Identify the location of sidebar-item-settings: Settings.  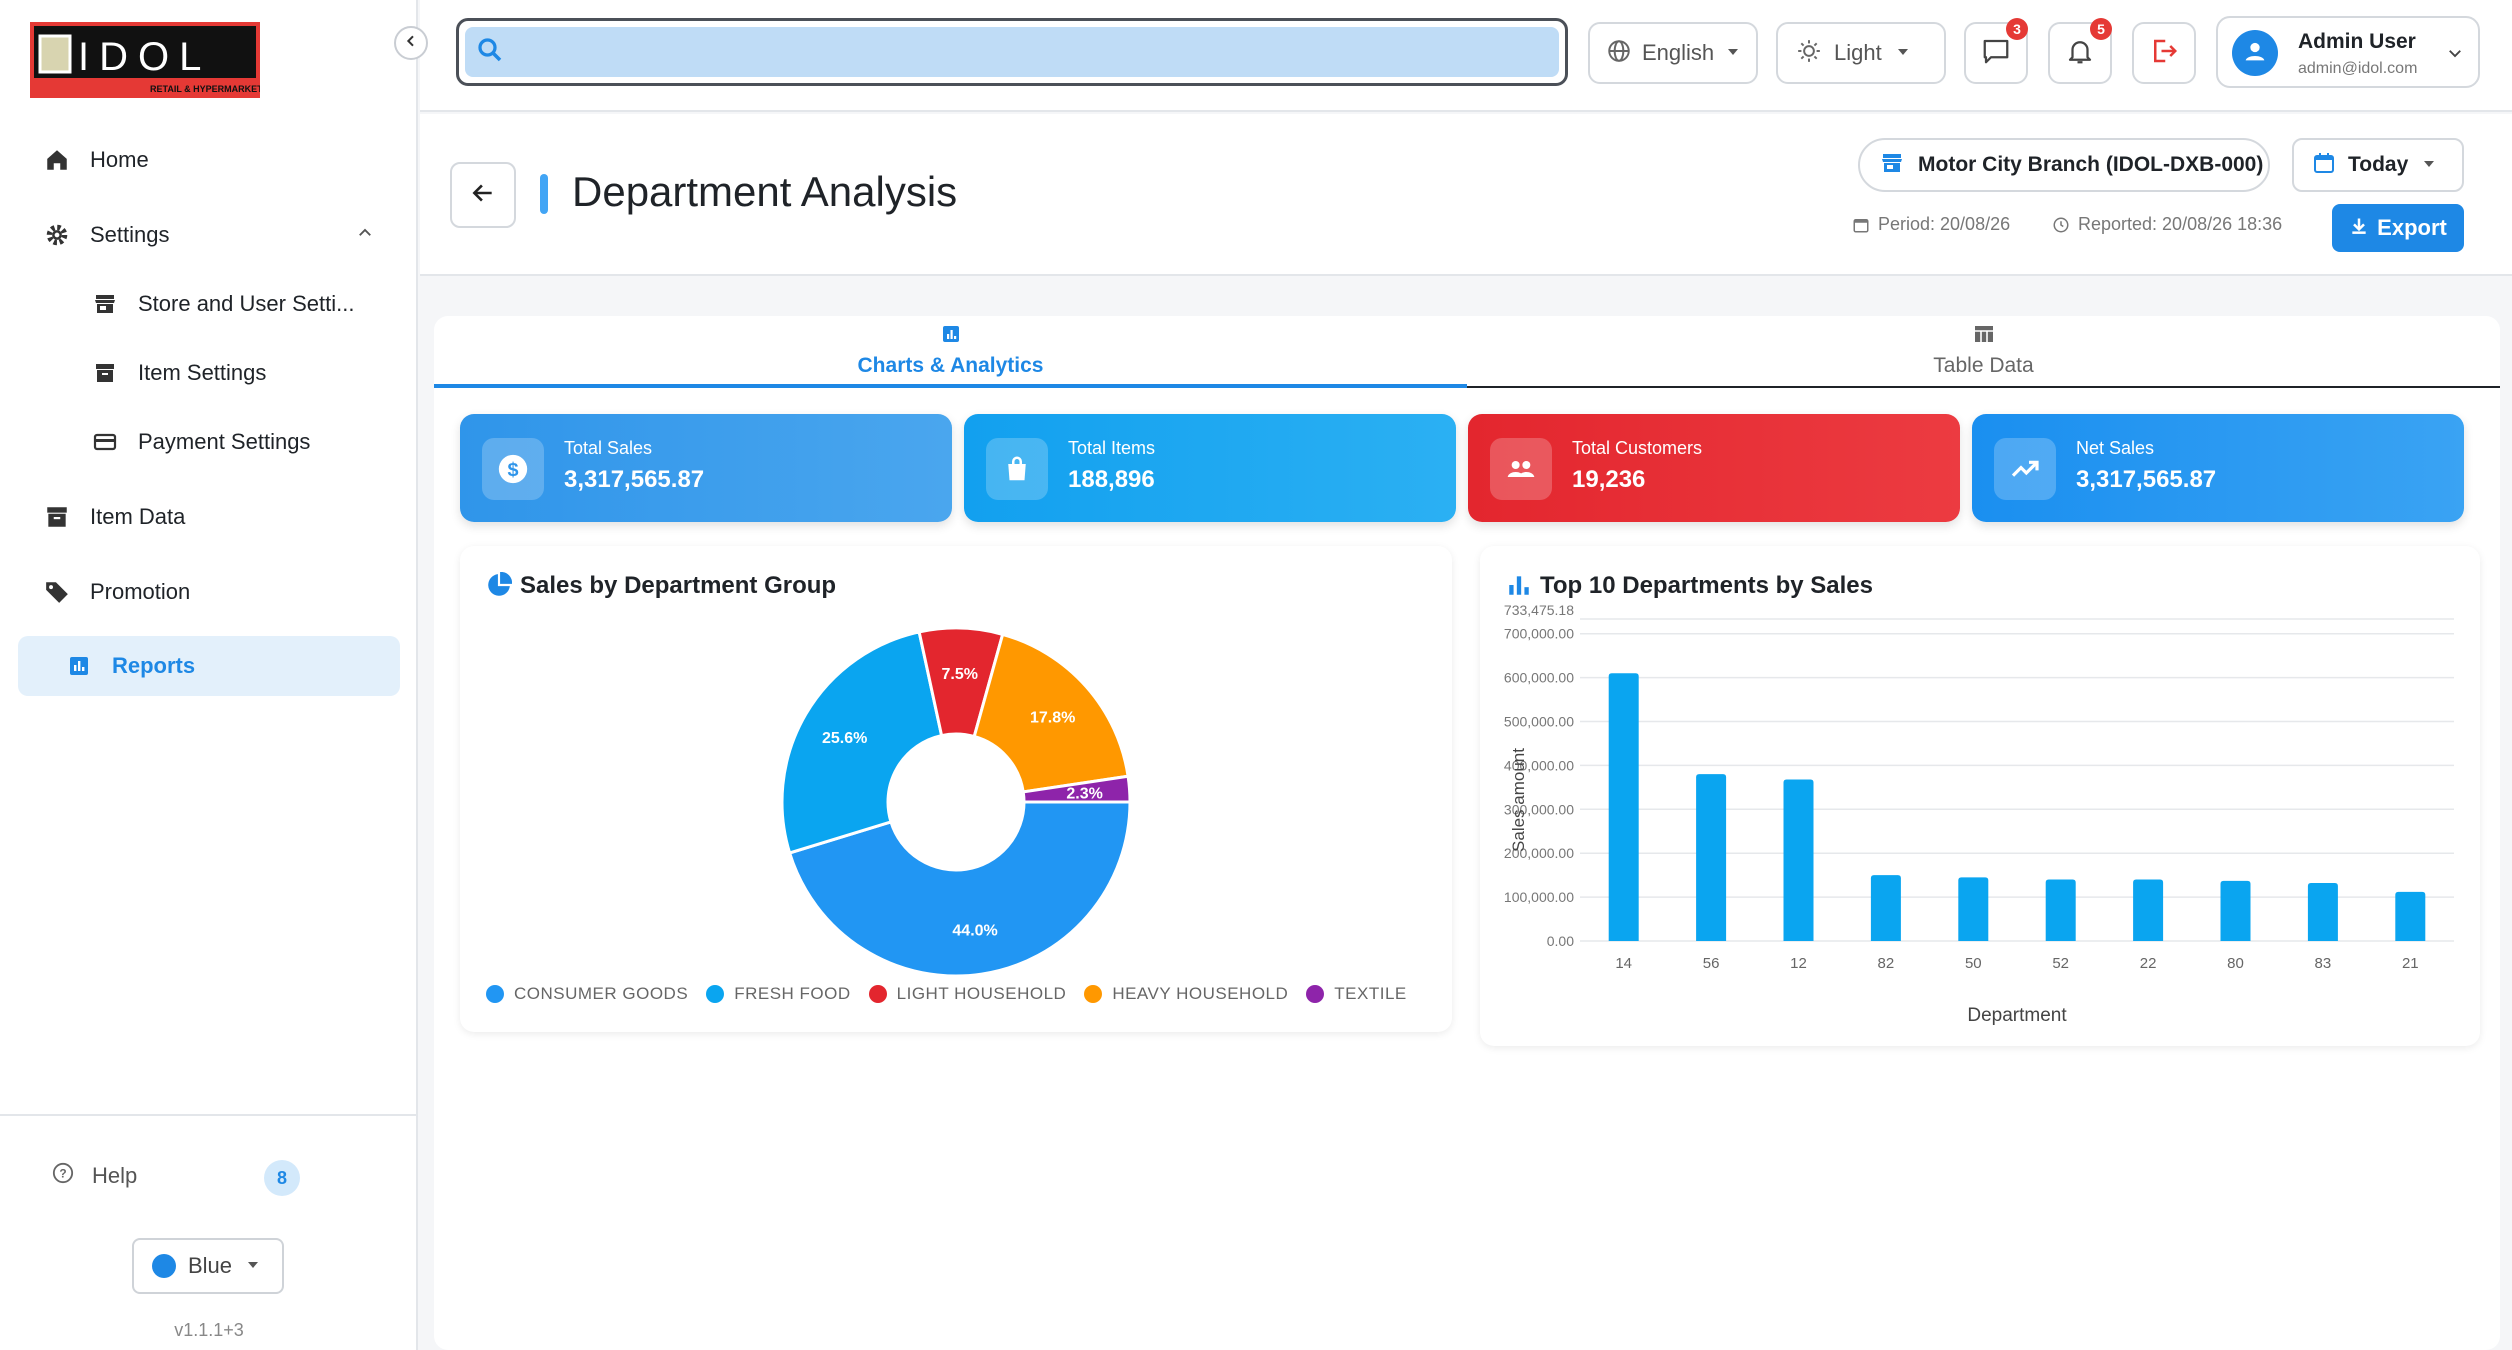
(209, 235).